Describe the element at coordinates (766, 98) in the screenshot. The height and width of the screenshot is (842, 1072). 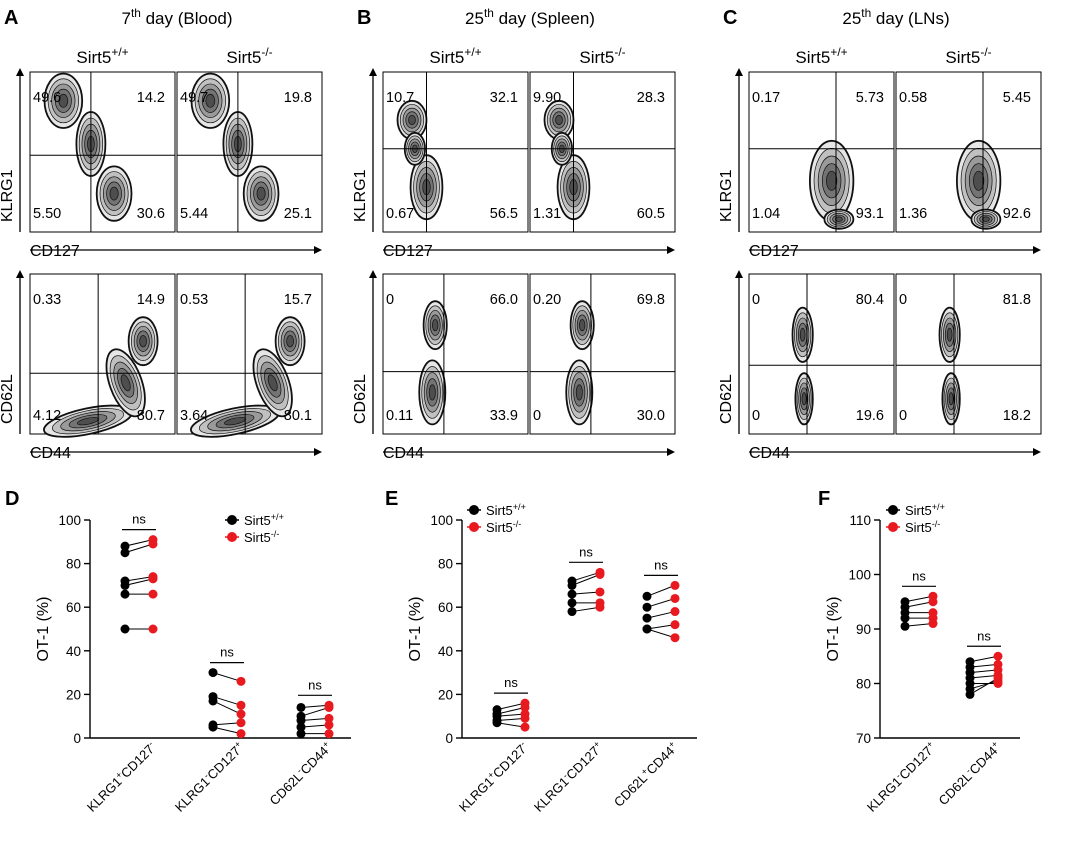
I see `quadrant-ul: 0.17` at that location.